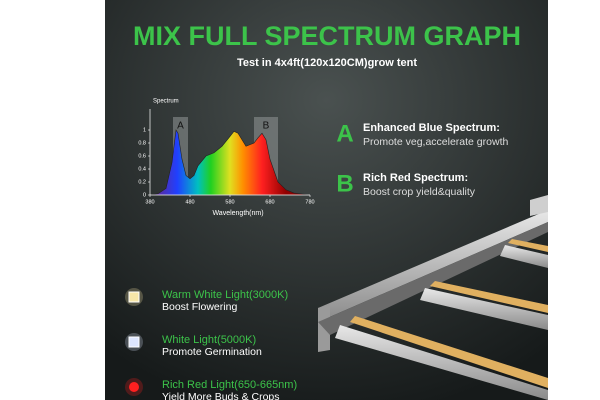 This screenshot has height=400, width=600. What do you see at coordinates (166, 102) in the screenshot?
I see `y-axis-label: Spectrum` at bounding box center [166, 102].